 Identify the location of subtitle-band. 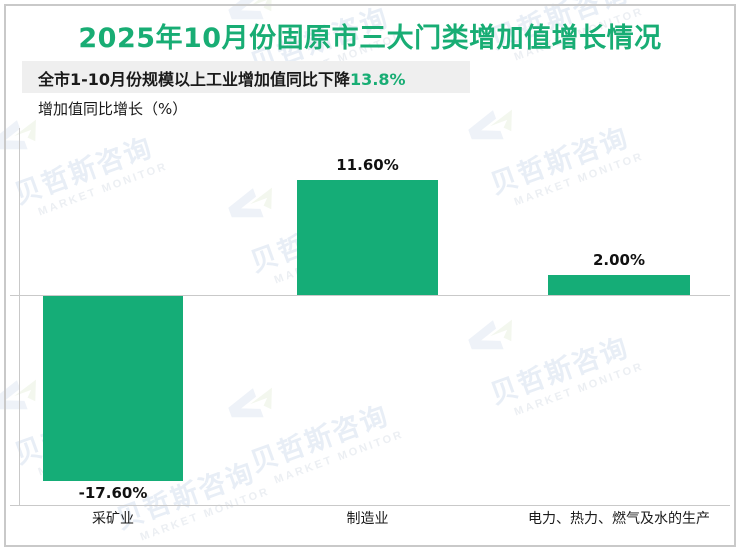
(246, 77).